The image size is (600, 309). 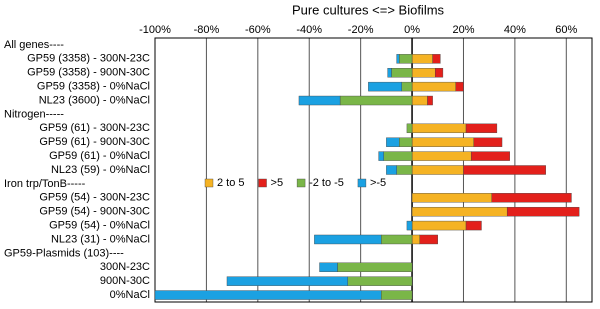 I want to click on legend-label: >-5, so click(x=378, y=183).